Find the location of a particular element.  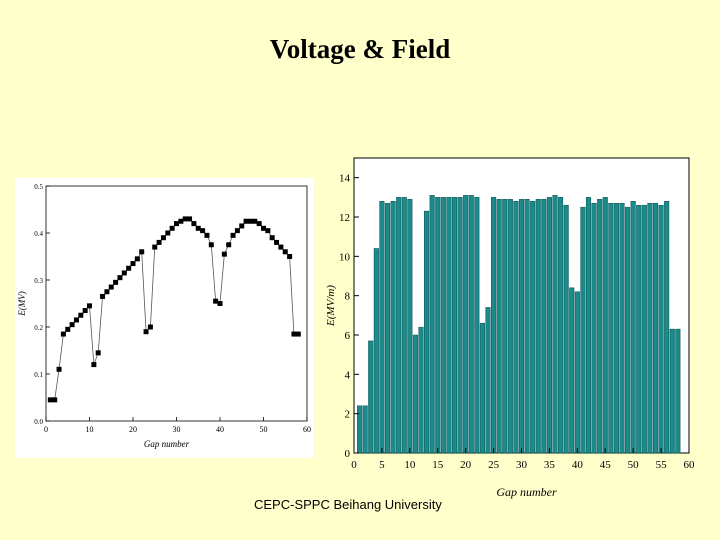

y-tick-label: 6 is located at coordinates (348, 336).